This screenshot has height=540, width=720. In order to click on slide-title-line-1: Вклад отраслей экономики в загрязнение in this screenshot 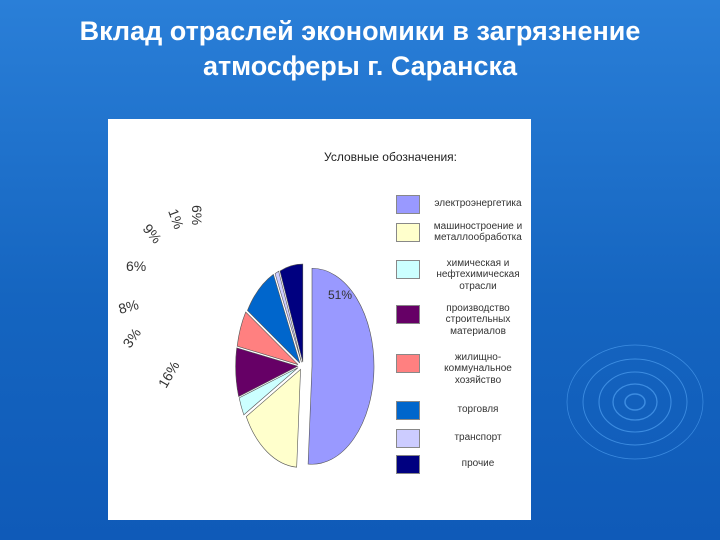, I will do `click(360, 31)`.